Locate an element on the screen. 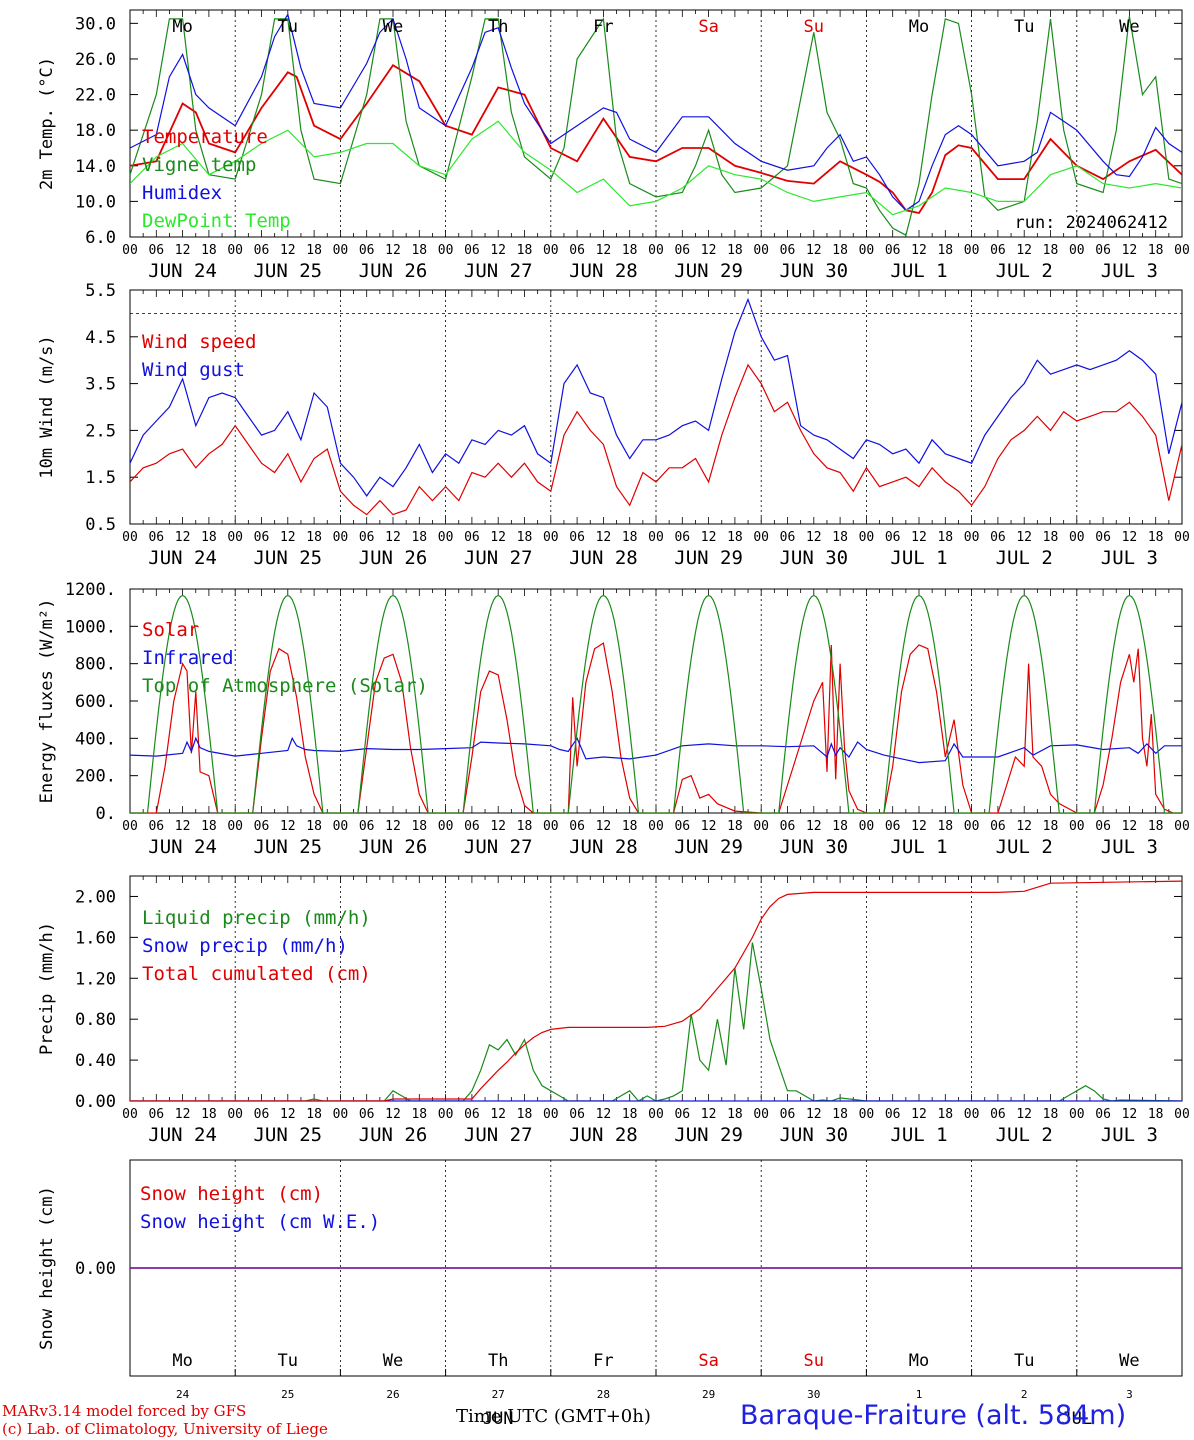 Image resolution: width=1194 pixels, height=1440 pixels. weekday-label: Sa is located at coordinates (708, 27).